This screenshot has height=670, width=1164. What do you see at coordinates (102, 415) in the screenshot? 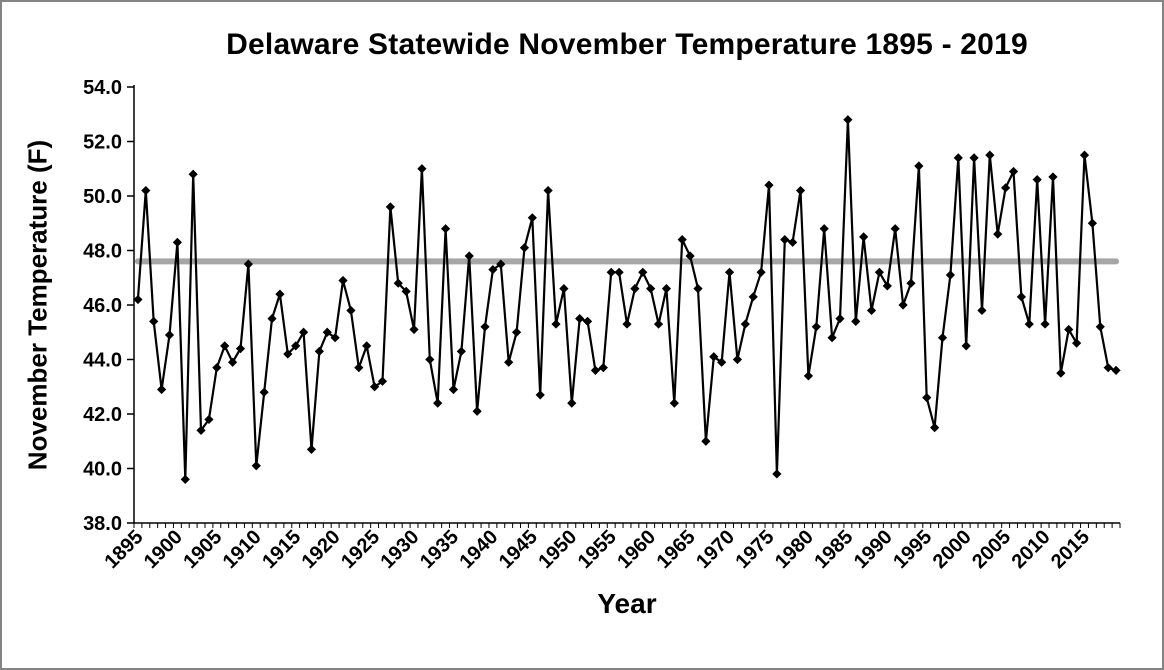
I see `y-tick-label: 42.0` at bounding box center [102, 415].